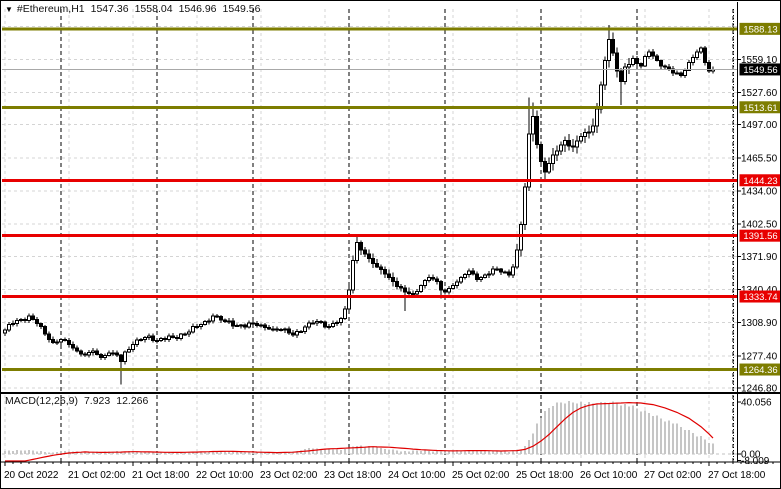 This screenshot has width=781, height=489. What do you see at coordinates (241, 9) in the screenshot?
I see `ohlc-close-value: 1549.56` at bounding box center [241, 9].